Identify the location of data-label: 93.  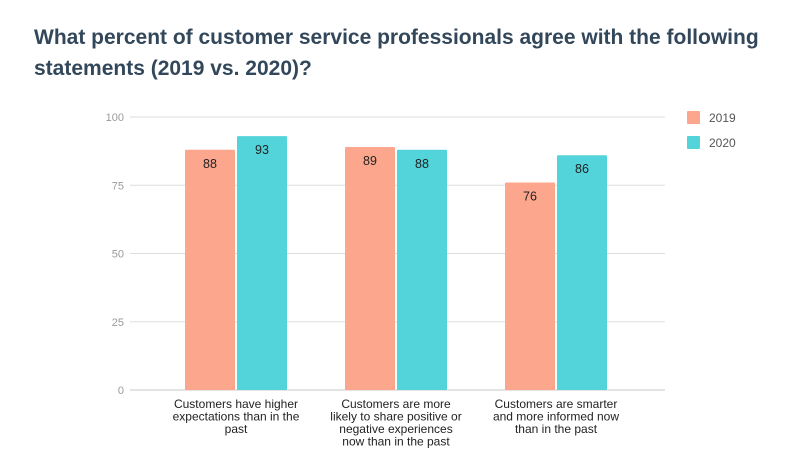
(262, 150).